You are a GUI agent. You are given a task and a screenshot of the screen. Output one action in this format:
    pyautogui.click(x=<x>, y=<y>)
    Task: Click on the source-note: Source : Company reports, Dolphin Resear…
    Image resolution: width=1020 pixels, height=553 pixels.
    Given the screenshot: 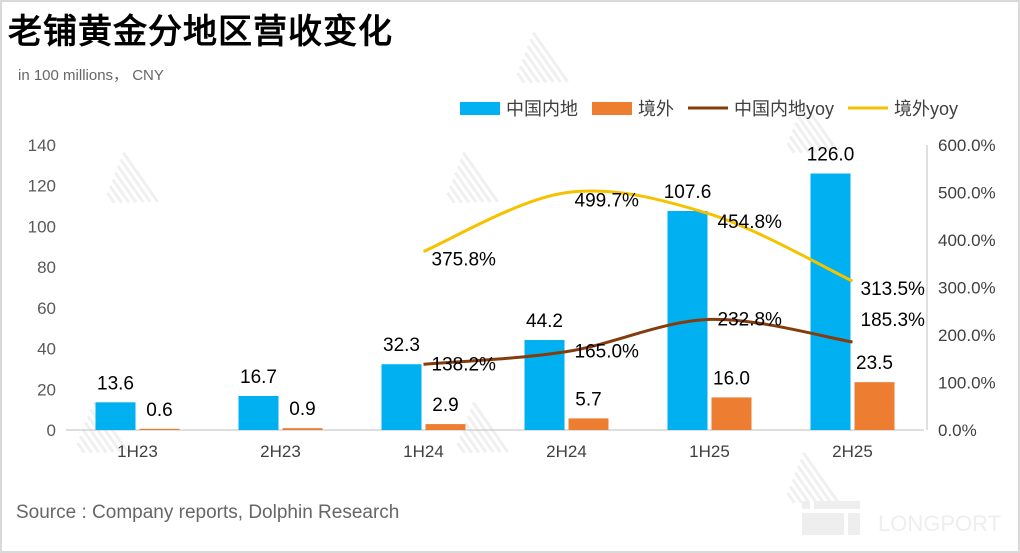 What is the action you would take?
    pyautogui.click(x=208, y=512)
    